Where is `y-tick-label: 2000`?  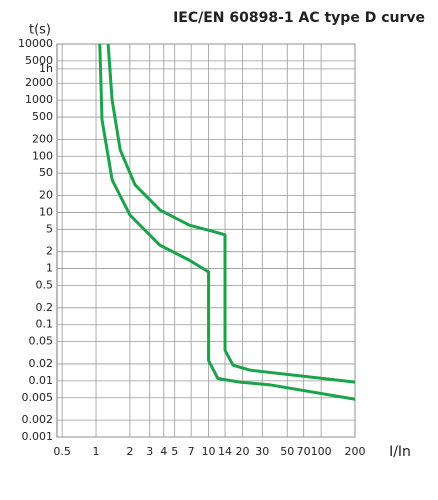
y-tick-label: 2000 is located at coordinates (39, 82).